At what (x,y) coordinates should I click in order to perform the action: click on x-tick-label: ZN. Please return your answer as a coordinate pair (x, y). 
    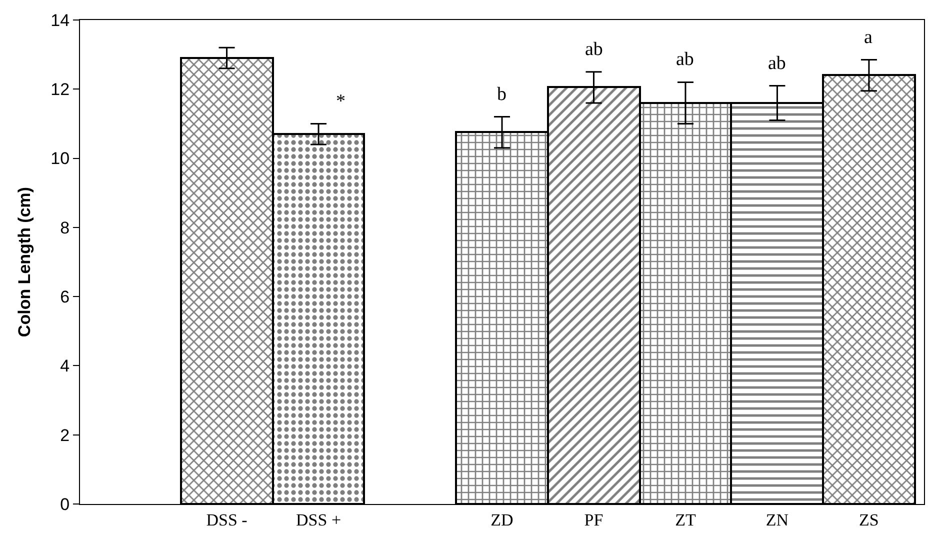
    Looking at the image, I should click on (777, 520).